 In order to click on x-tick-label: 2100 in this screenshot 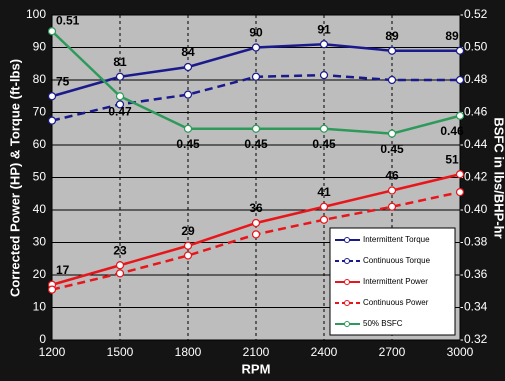, I will do `click(256, 352)`.